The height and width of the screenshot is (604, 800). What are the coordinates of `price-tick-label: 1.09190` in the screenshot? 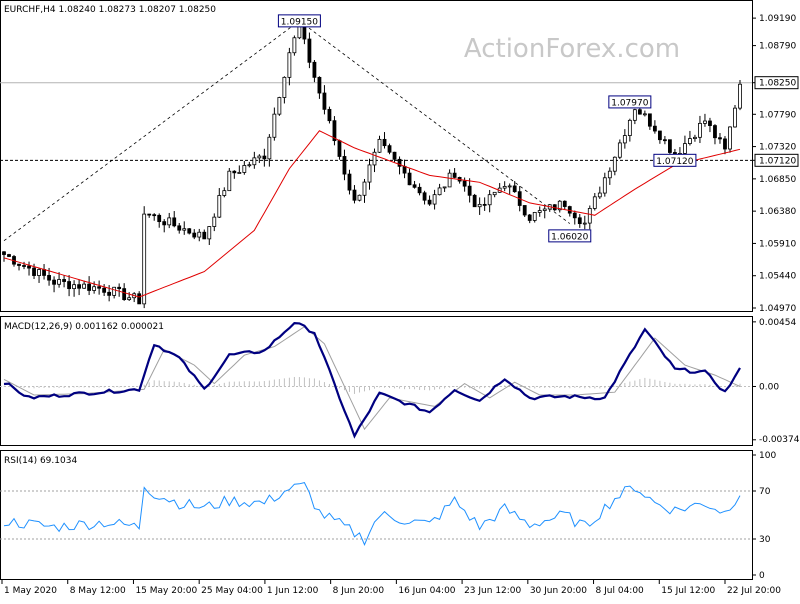 It's located at (777, 19).